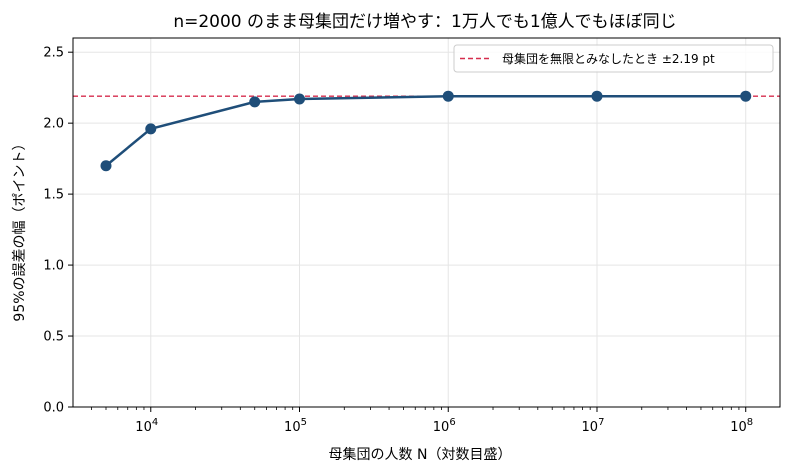 The image size is (789, 474). I want to click on y-tick-label: 1.0, so click(53, 266).